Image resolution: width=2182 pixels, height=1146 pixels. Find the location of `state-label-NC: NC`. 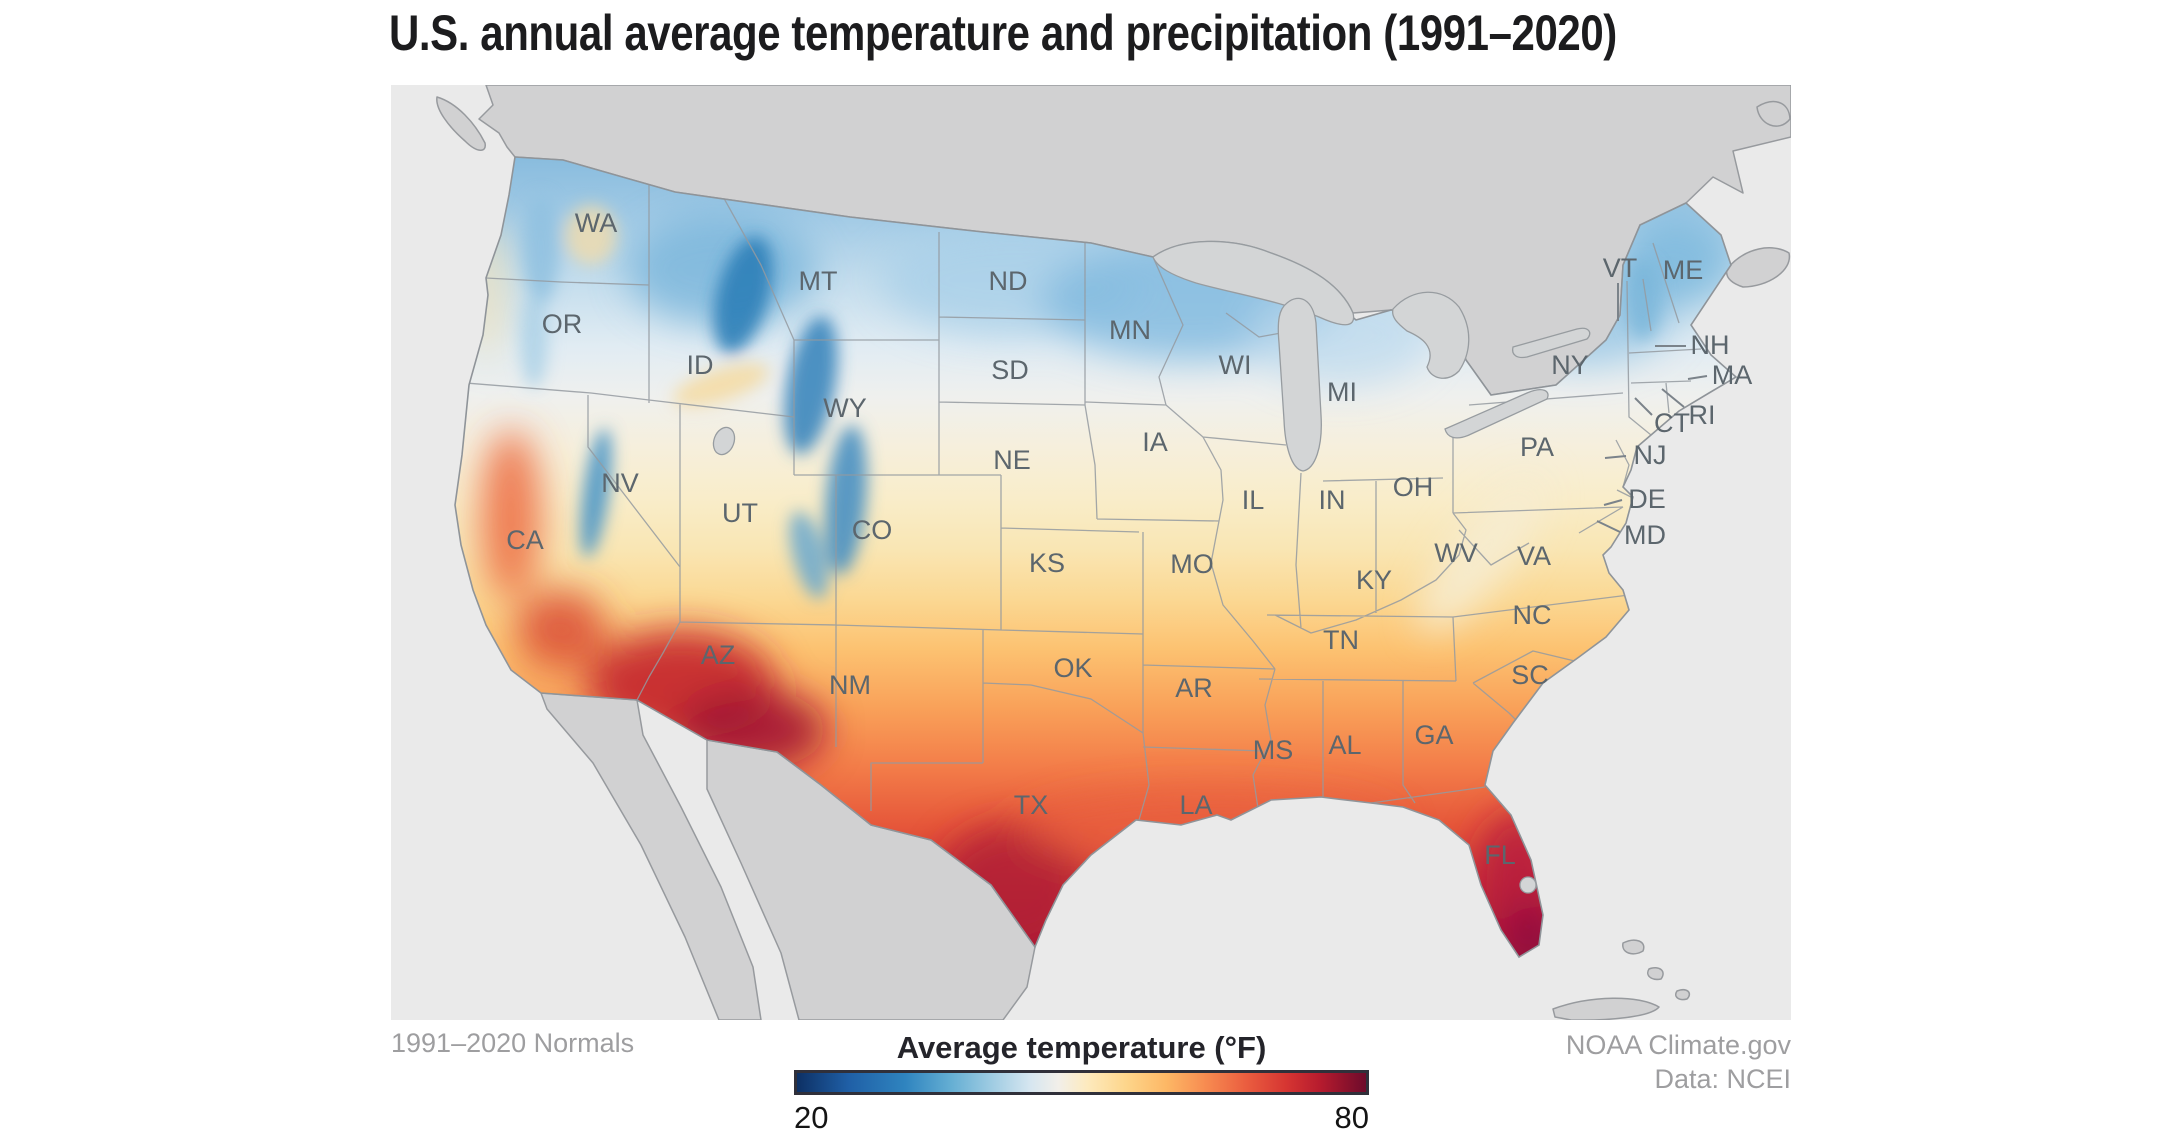

state-label-NC: NC is located at coordinates (1532, 615).